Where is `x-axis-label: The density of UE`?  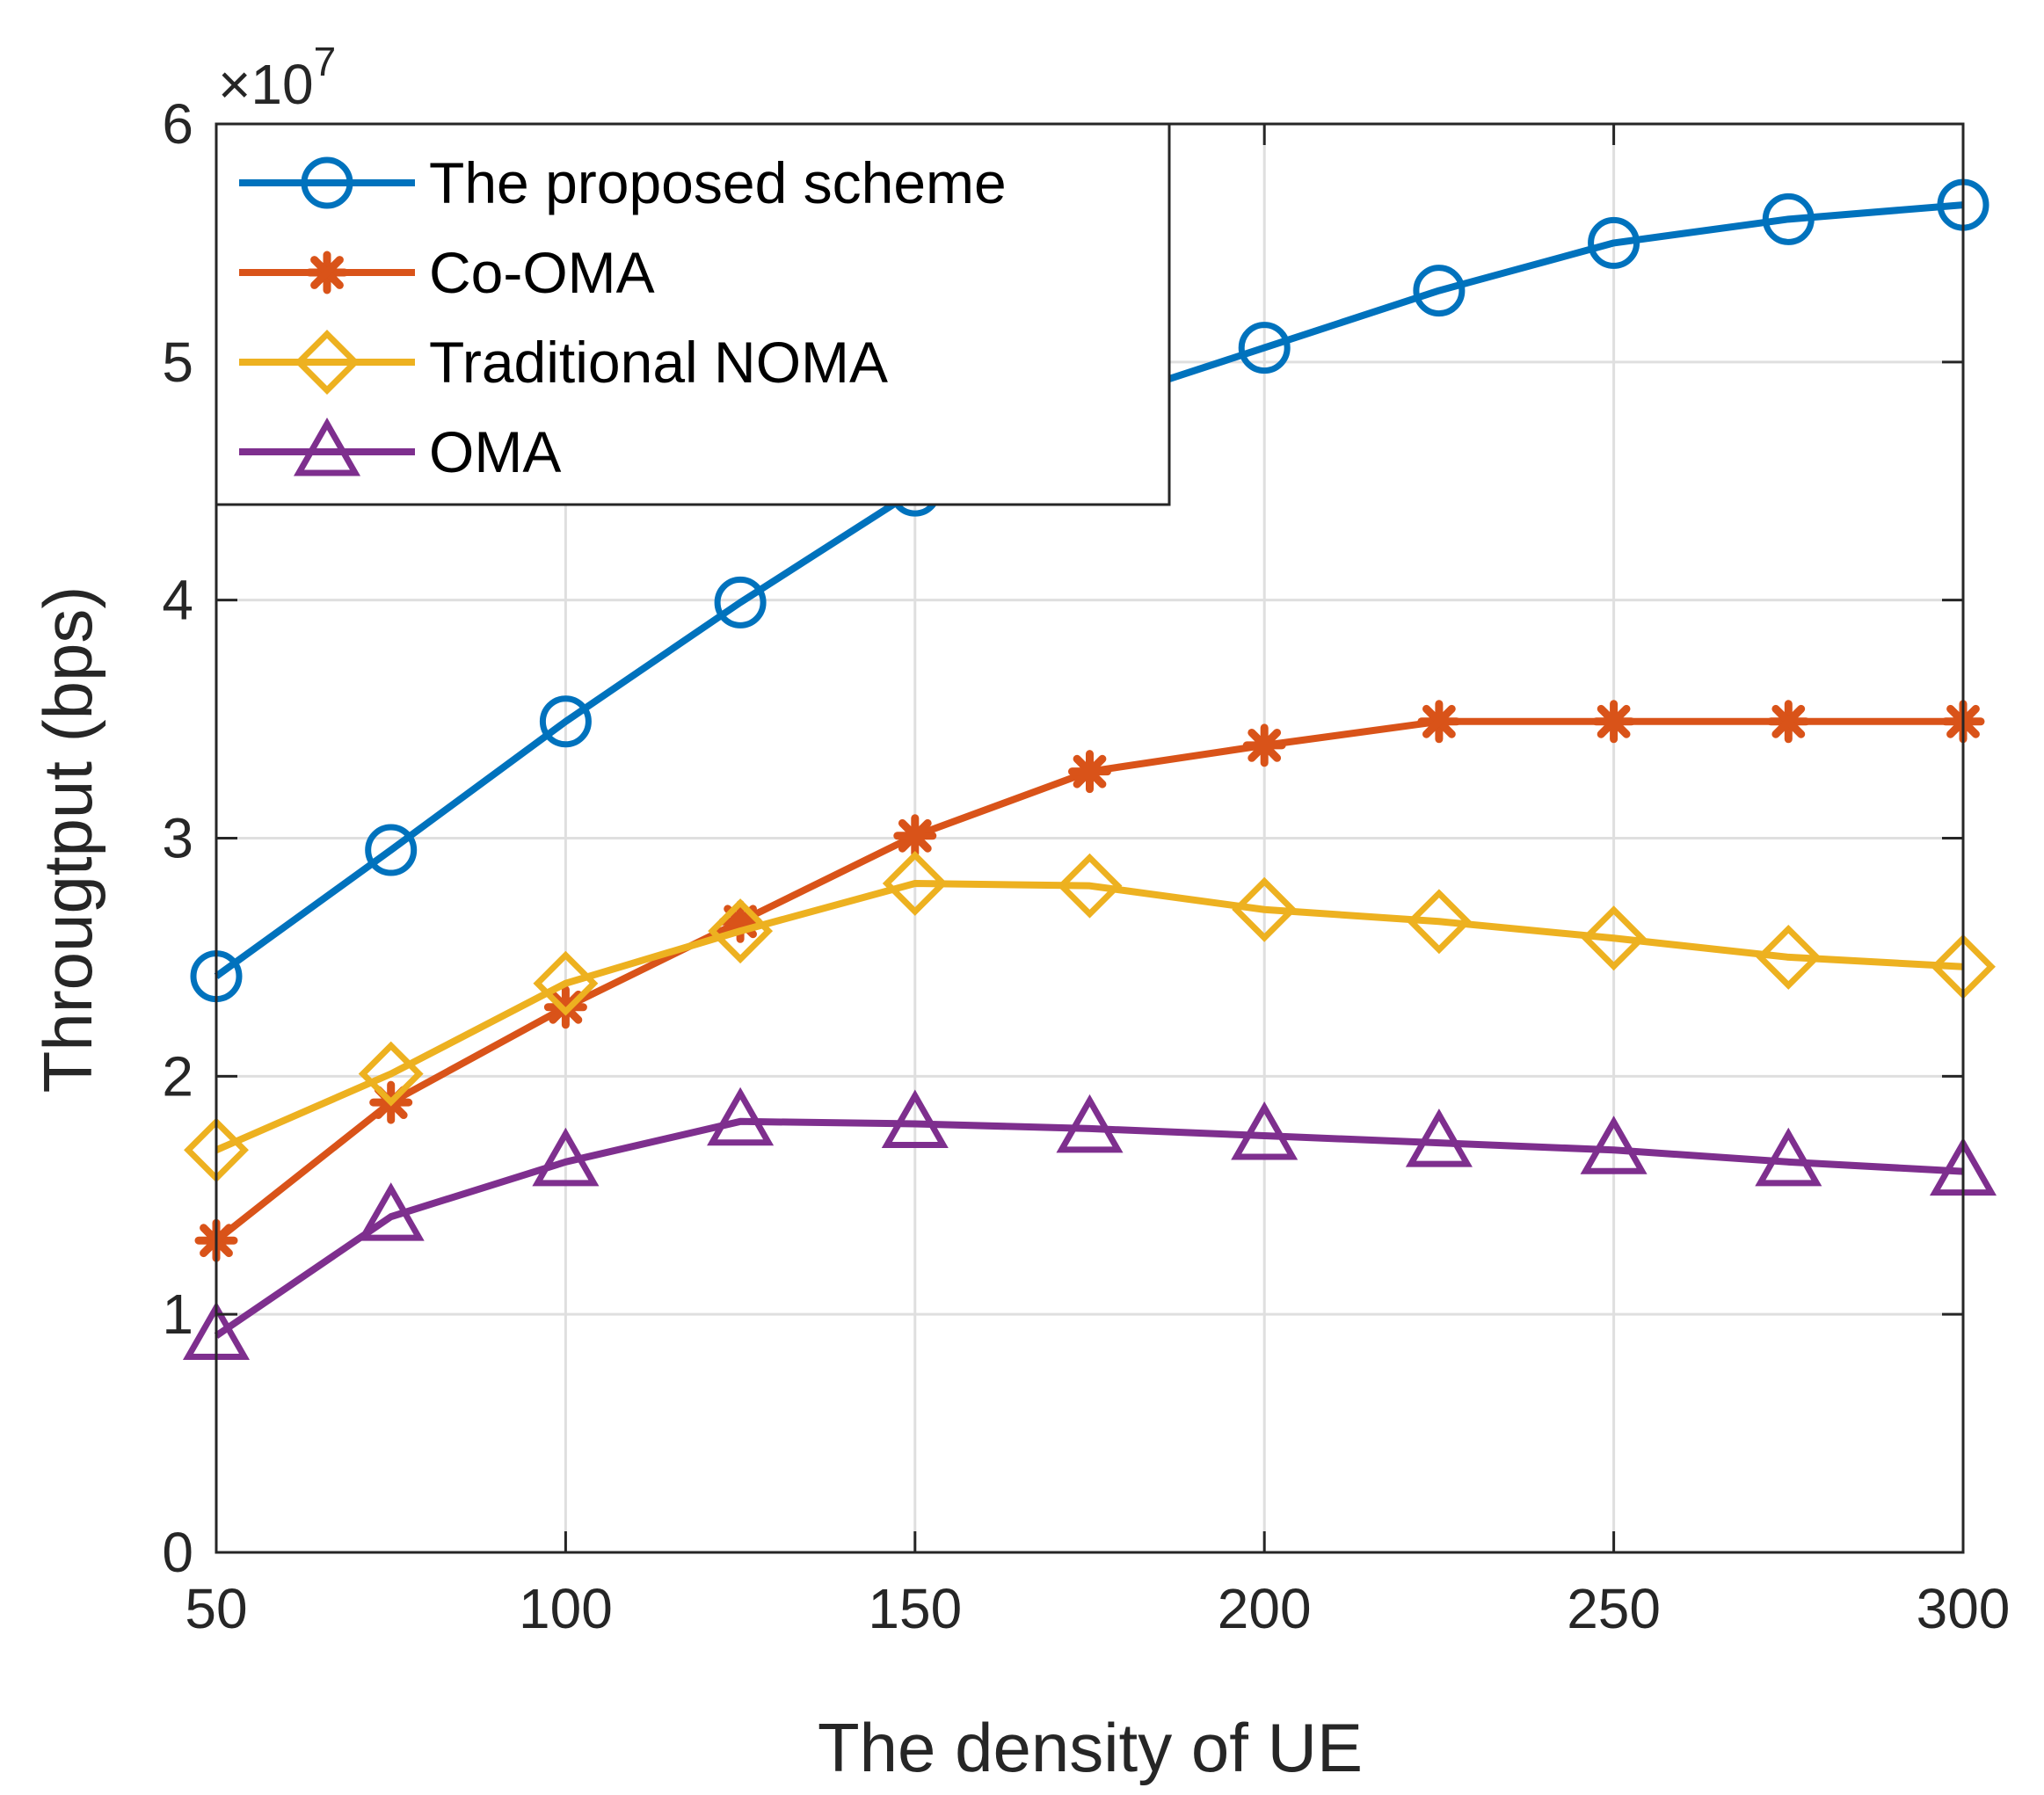
x-axis-label: The density of UE is located at coordinates (1090, 1747).